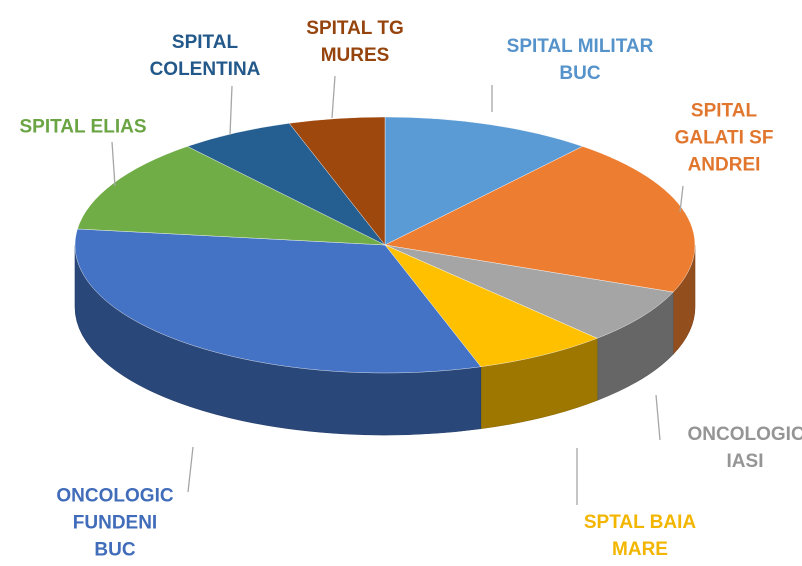 The height and width of the screenshot is (566, 802). I want to click on slice-label: SPTAL BAIA MARE, so click(640, 536).